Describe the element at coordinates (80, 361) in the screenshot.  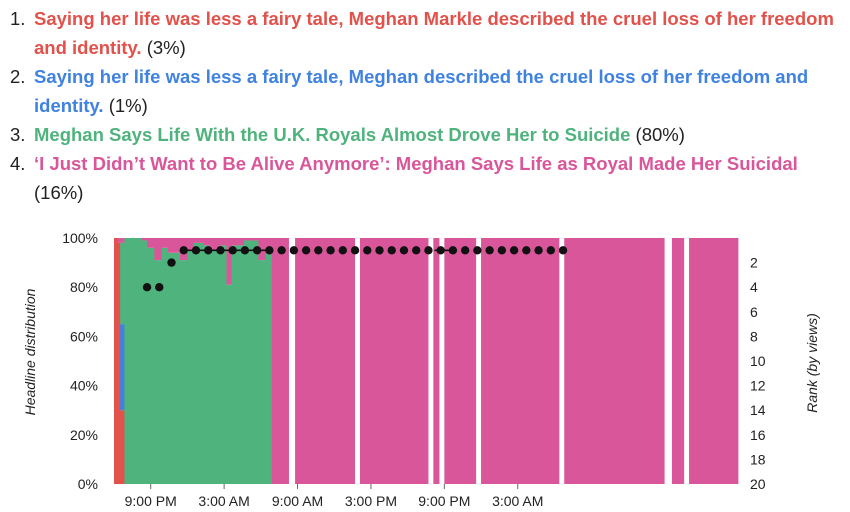
I see `left-axis: 100% 80% 60% 40% 20% 0%` at that location.